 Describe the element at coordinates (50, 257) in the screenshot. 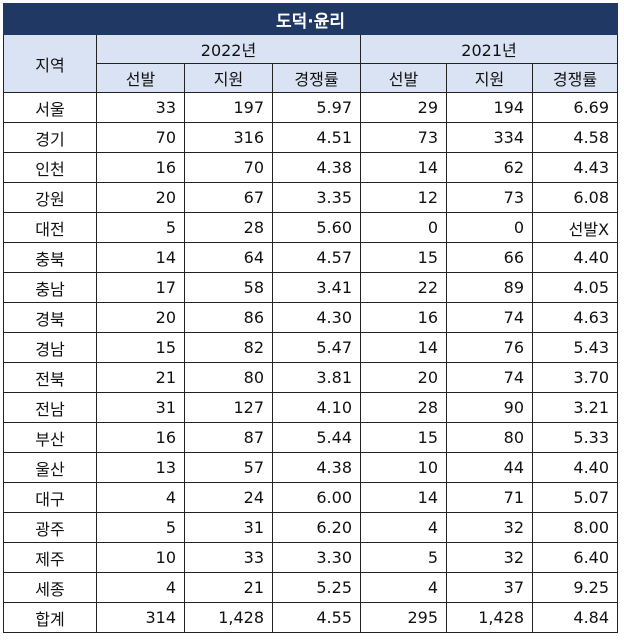

I see `region-cell: 충북` at that location.